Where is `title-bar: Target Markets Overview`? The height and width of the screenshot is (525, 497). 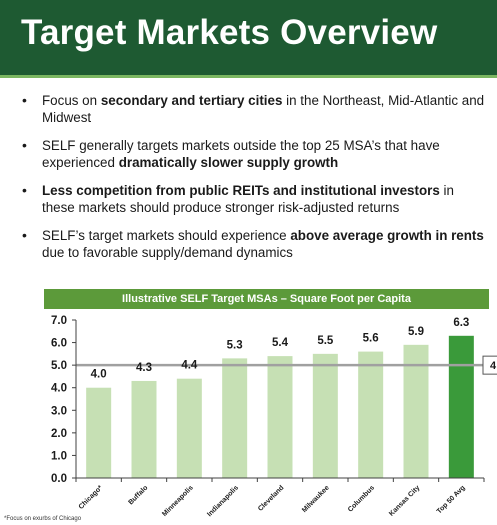
title-bar: Target Markets Overview is located at coordinates (248, 37).